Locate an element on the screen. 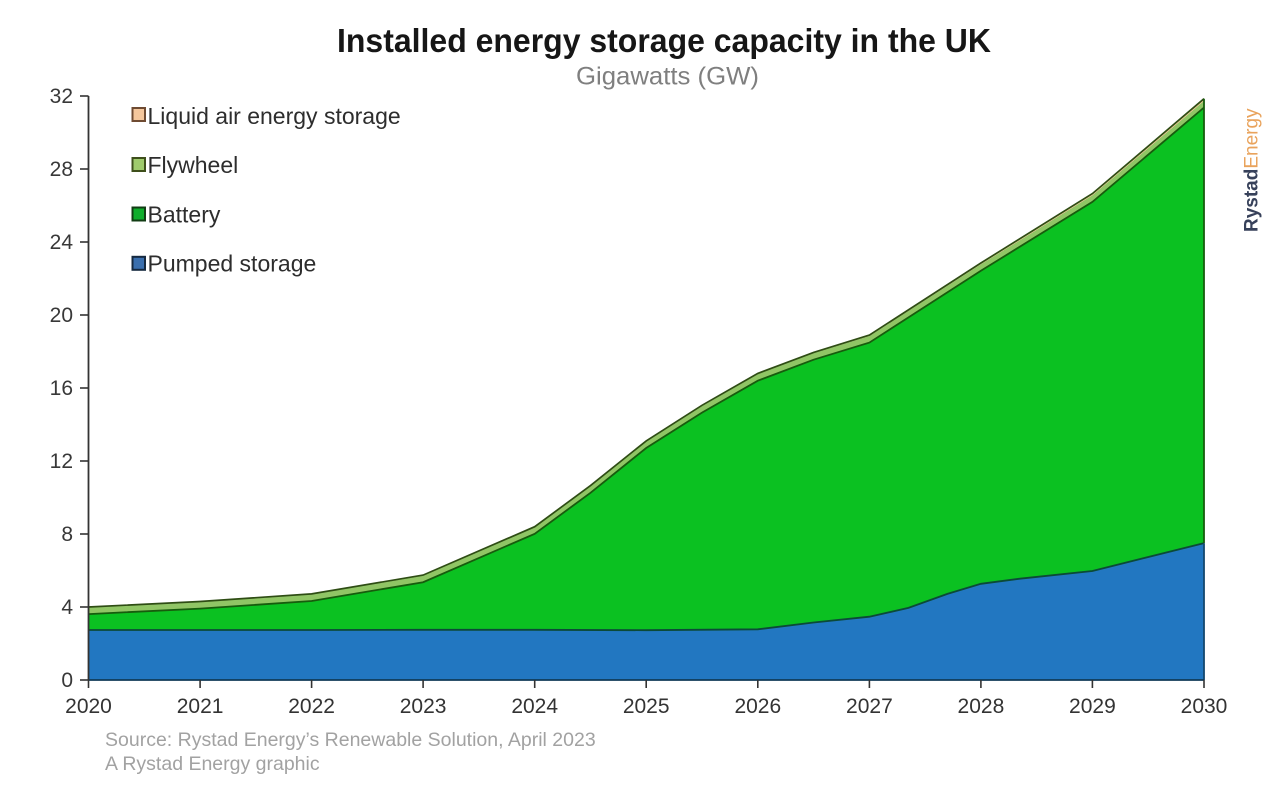 The height and width of the screenshot is (790, 1280). svg-text: 16 is located at coordinates (61, 388).